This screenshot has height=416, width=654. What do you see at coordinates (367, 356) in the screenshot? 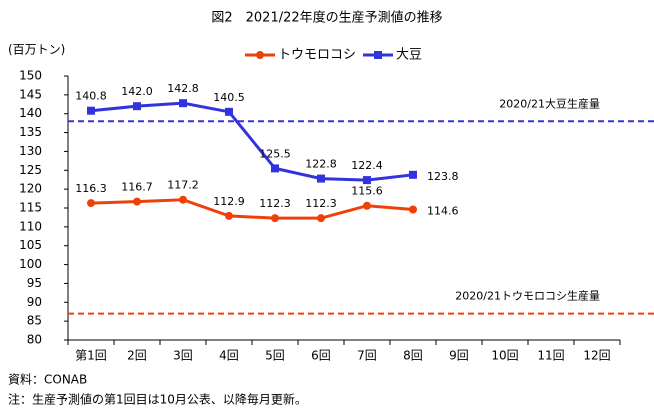
I see `x-tick-label: 7回` at bounding box center [367, 356].